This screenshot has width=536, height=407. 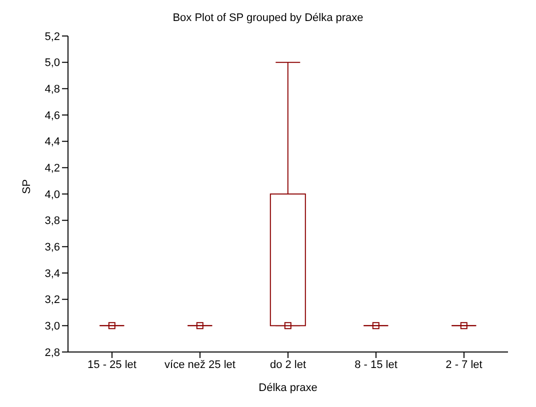 I want to click on x-tick-label: 15 - 25 let, so click(x=112, y=364).